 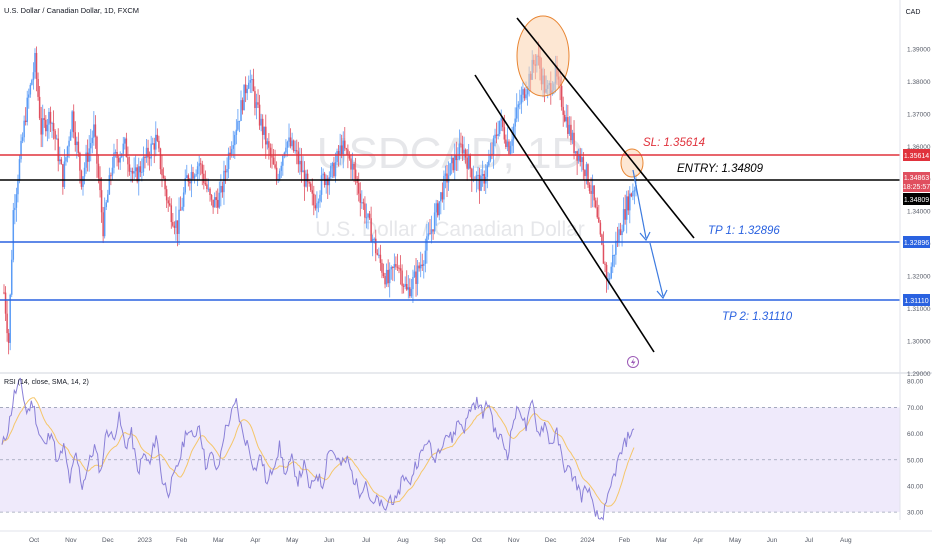 I want to click on last-price-badge, so click(x=916, y=182).